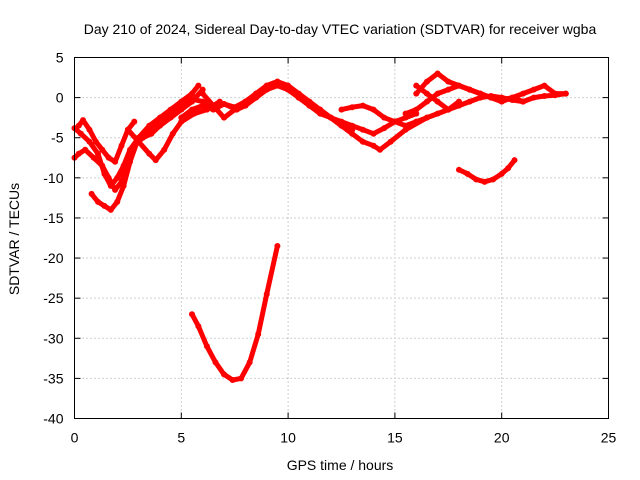 Image resolution: width=640 pixels, height=480 pixels. What do you see at coordinates (57, 138) in the screenshot?
I see `y-tick-label: -5` at bounding box center [57, 138].